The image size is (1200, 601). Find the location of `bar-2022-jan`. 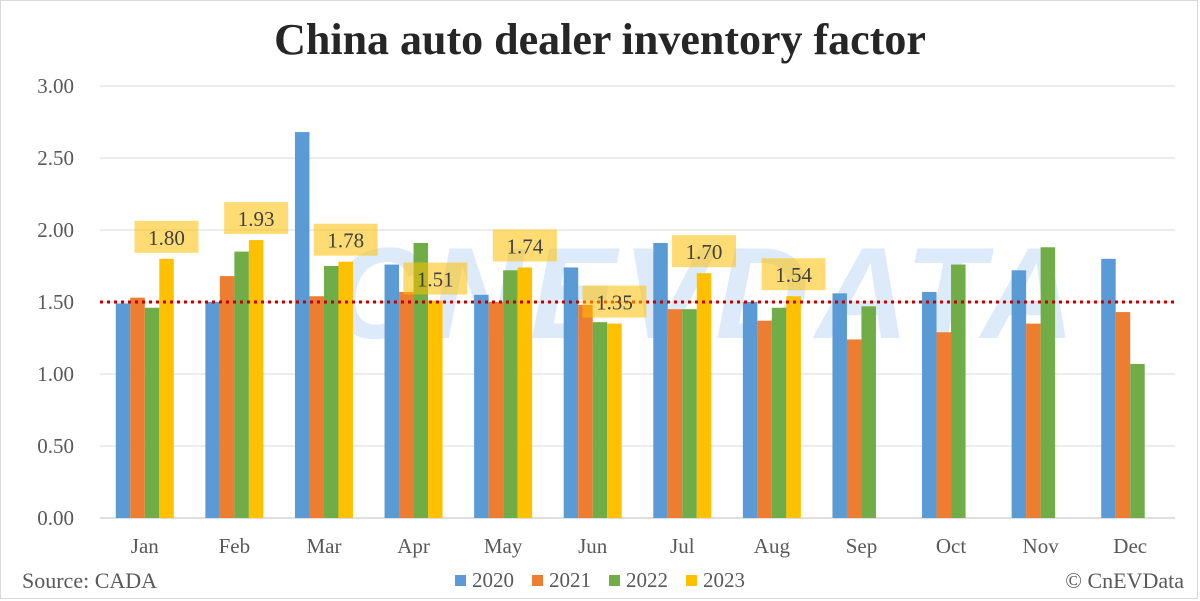

bar-2022-jan is located at coordinates (152, 412).